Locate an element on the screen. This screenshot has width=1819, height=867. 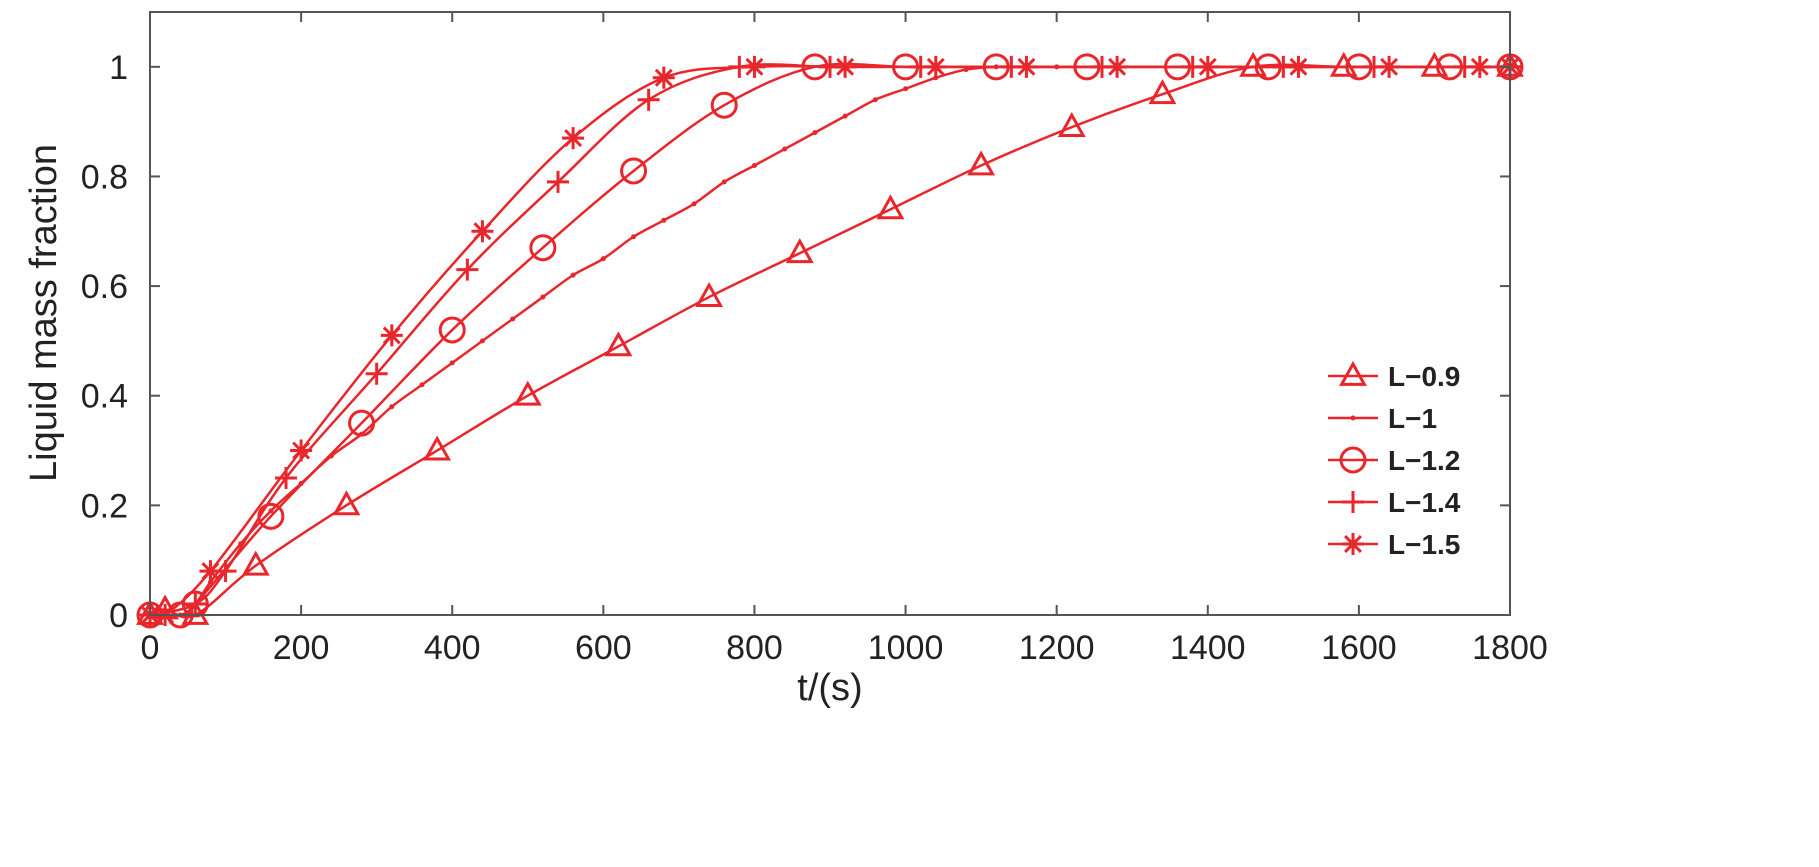
x-tick-label: 1400 is located at coordinates (1208, 648).